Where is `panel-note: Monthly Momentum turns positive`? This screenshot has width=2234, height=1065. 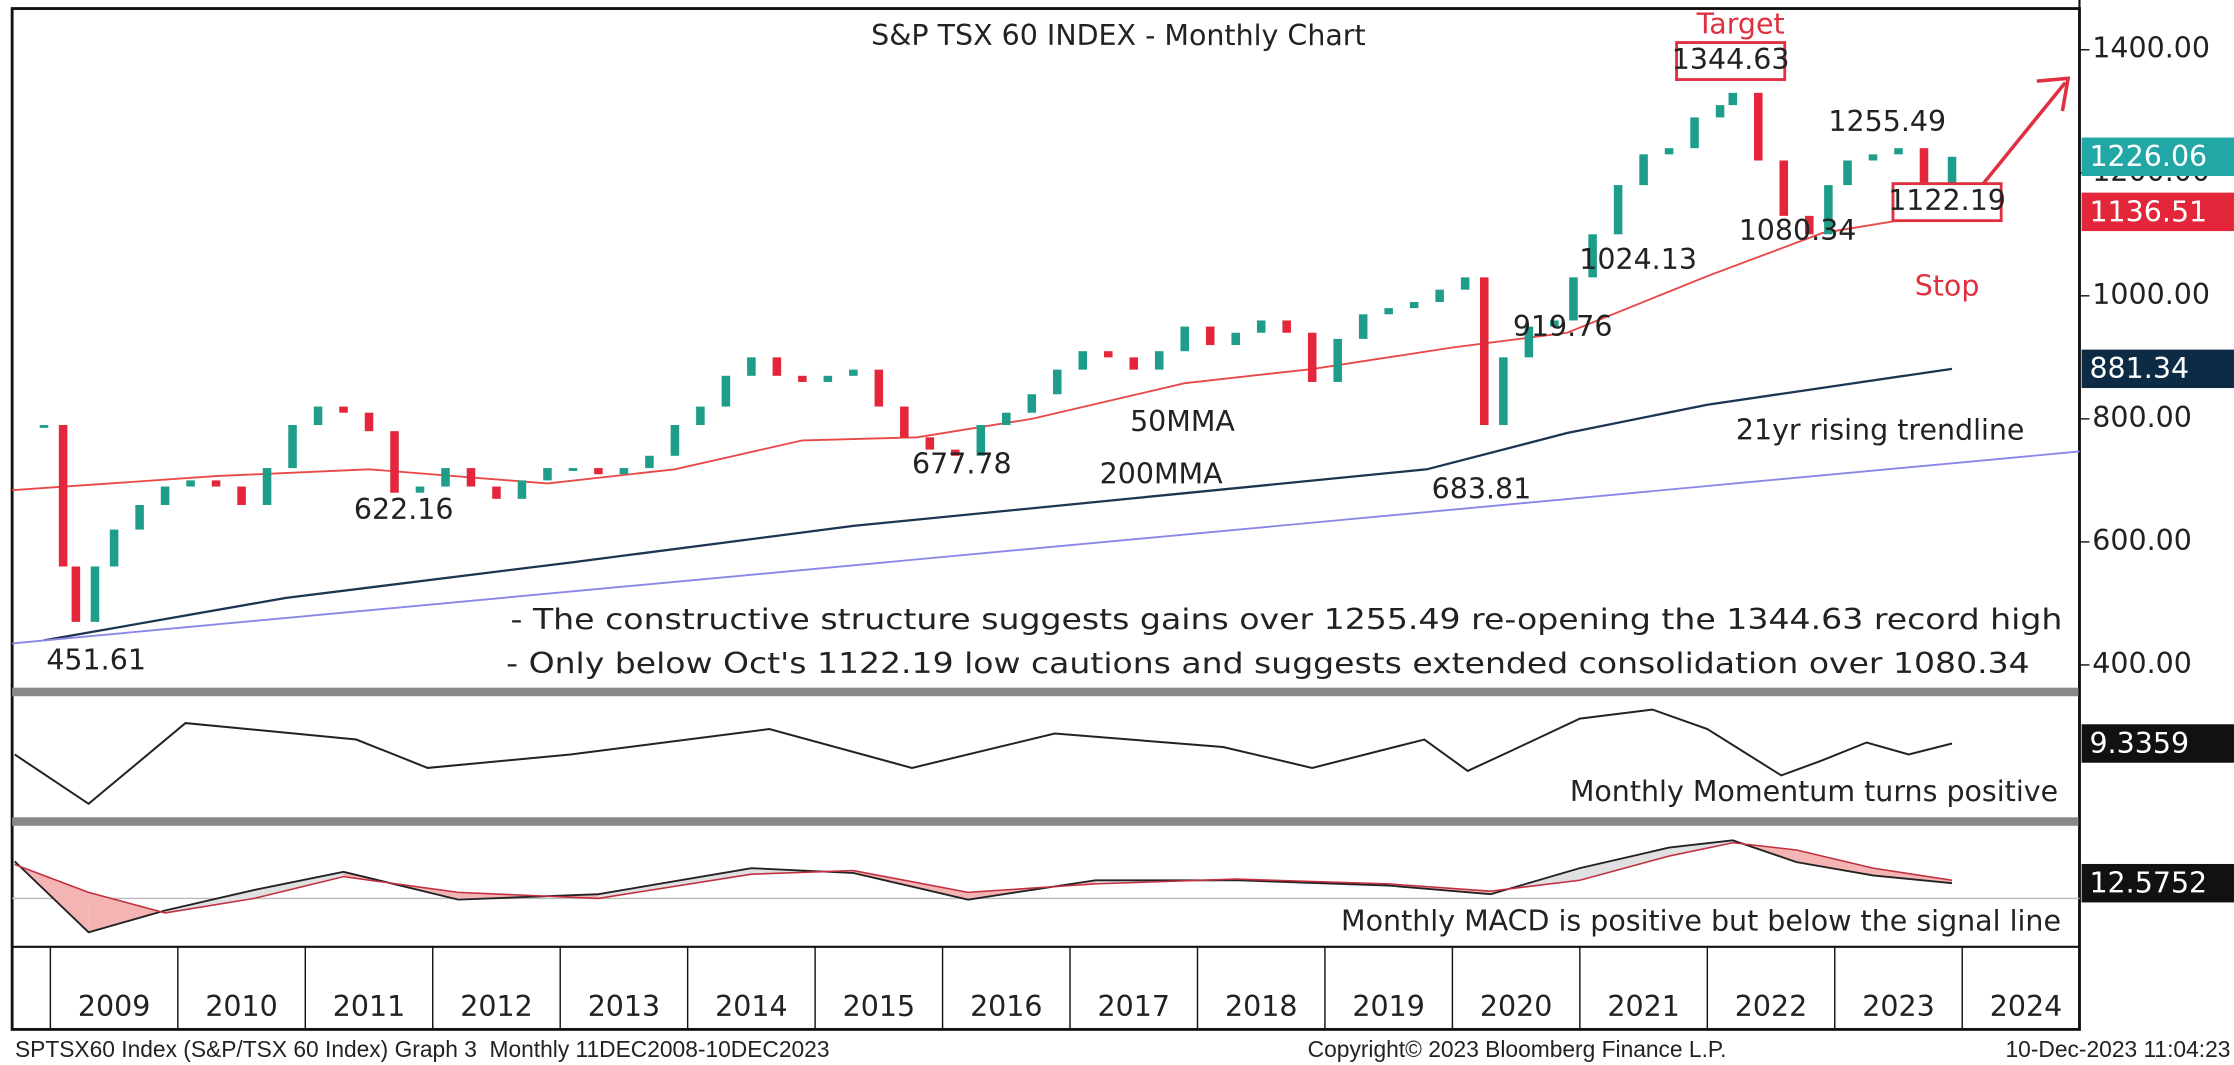 panel-note: Monthly Momentum turns positive is located at coordinates (1814, 791).